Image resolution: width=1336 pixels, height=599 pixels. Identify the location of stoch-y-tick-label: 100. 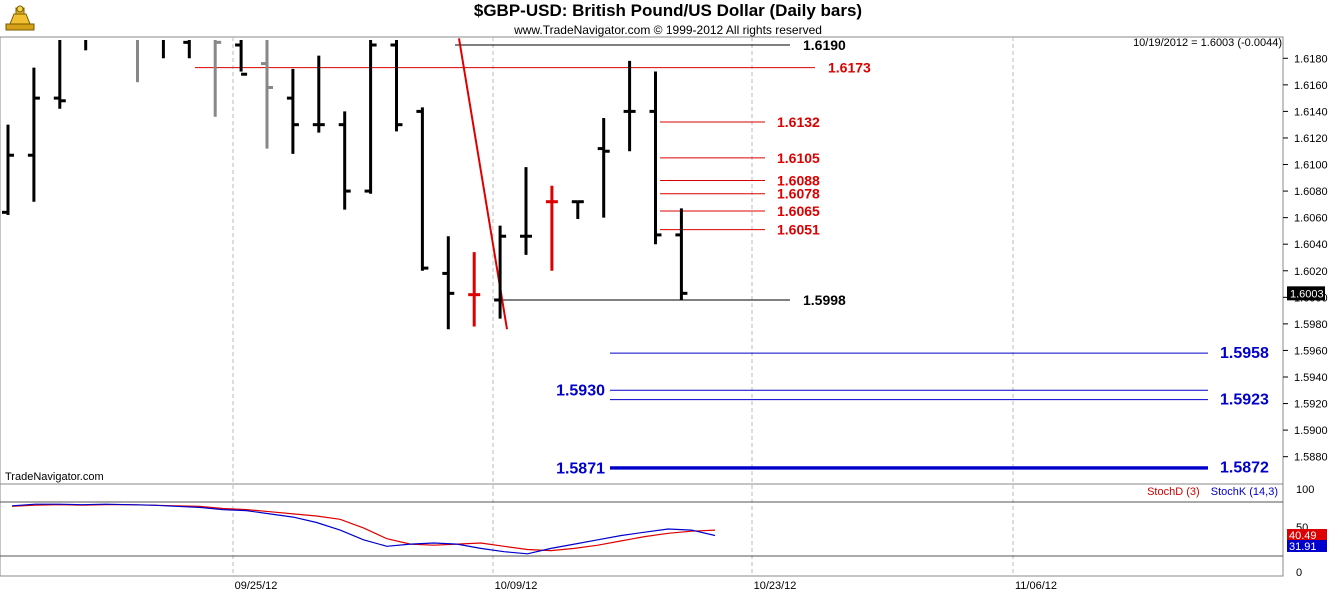
(1305, 490).